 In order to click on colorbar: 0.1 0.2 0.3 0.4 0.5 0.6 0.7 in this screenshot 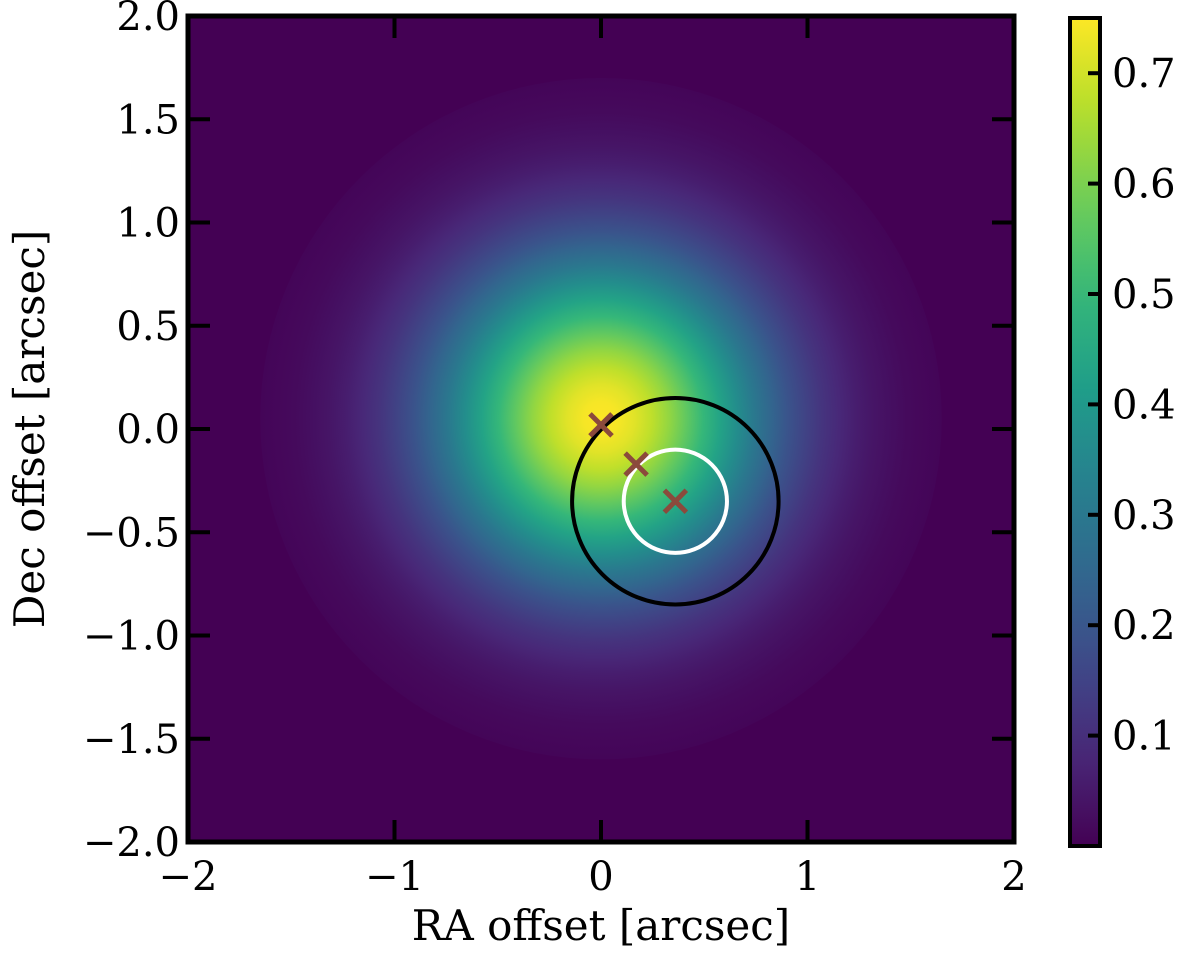, I will do `click(1122, 432)`.